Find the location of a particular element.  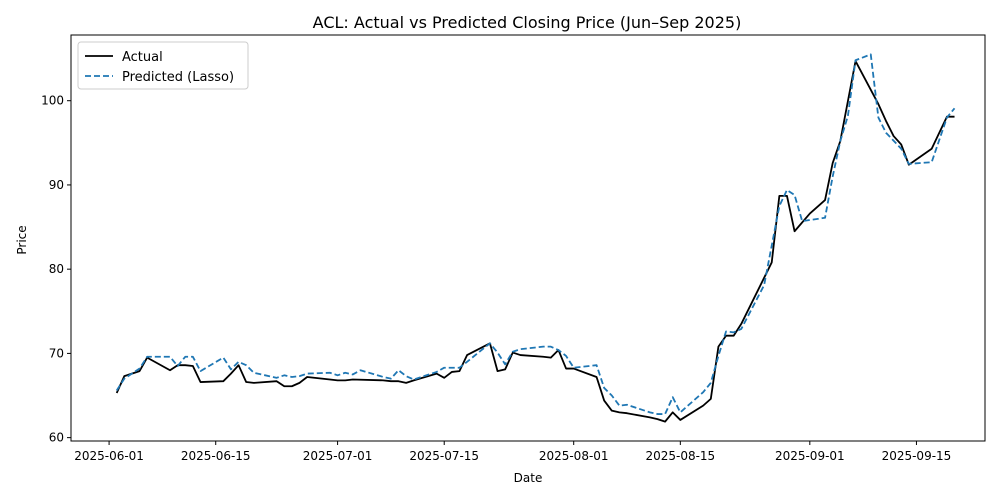

x-tick-label: 2025-08-15 is located at coordinates (680, 456).